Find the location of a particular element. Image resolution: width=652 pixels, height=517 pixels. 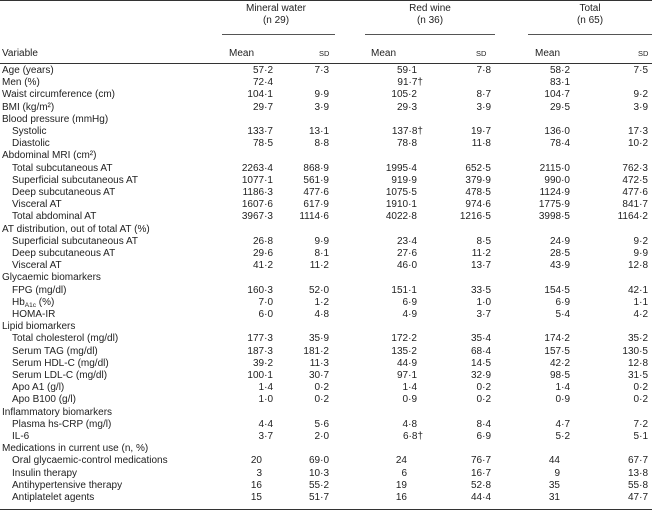

row-label: IL-6 is located at coordinates (20, 437).